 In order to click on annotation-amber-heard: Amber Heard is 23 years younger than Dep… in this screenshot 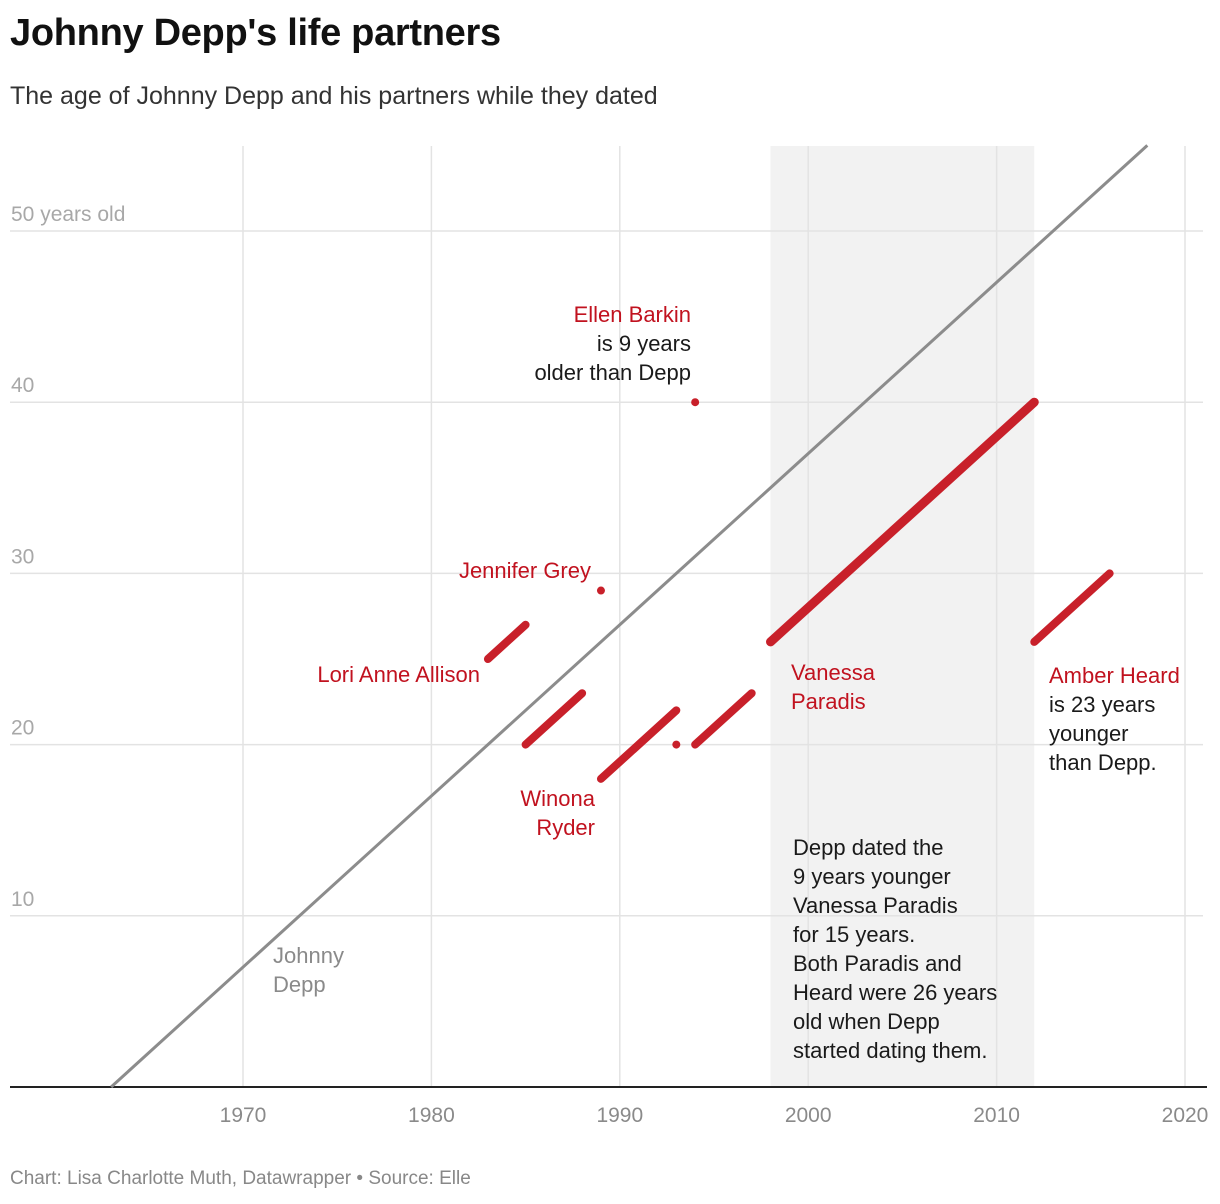, I will do `click(1114, 719)`.